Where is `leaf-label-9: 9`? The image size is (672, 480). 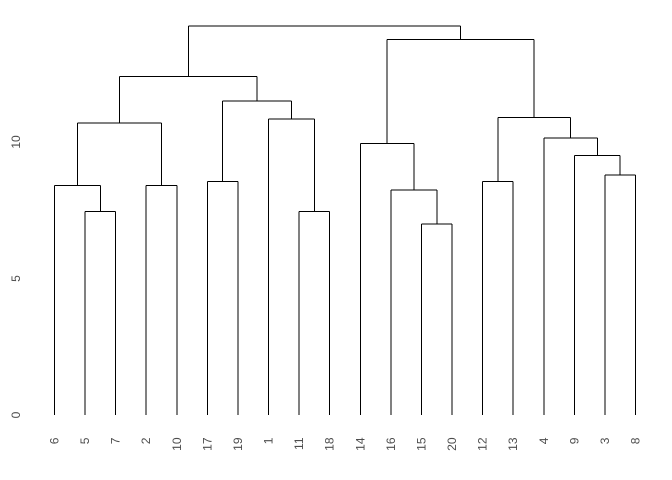 leaf-label-9: 9 is located at coordinates (574, 440).